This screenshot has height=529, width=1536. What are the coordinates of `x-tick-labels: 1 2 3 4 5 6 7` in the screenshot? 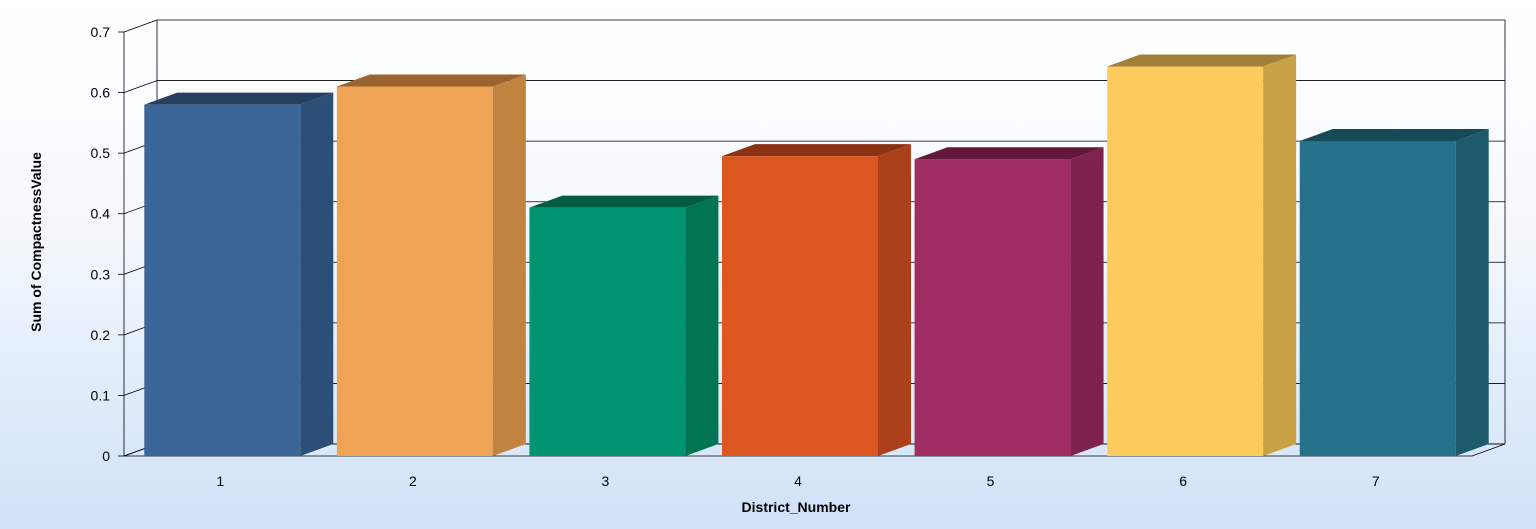 It's located at (797, 481).